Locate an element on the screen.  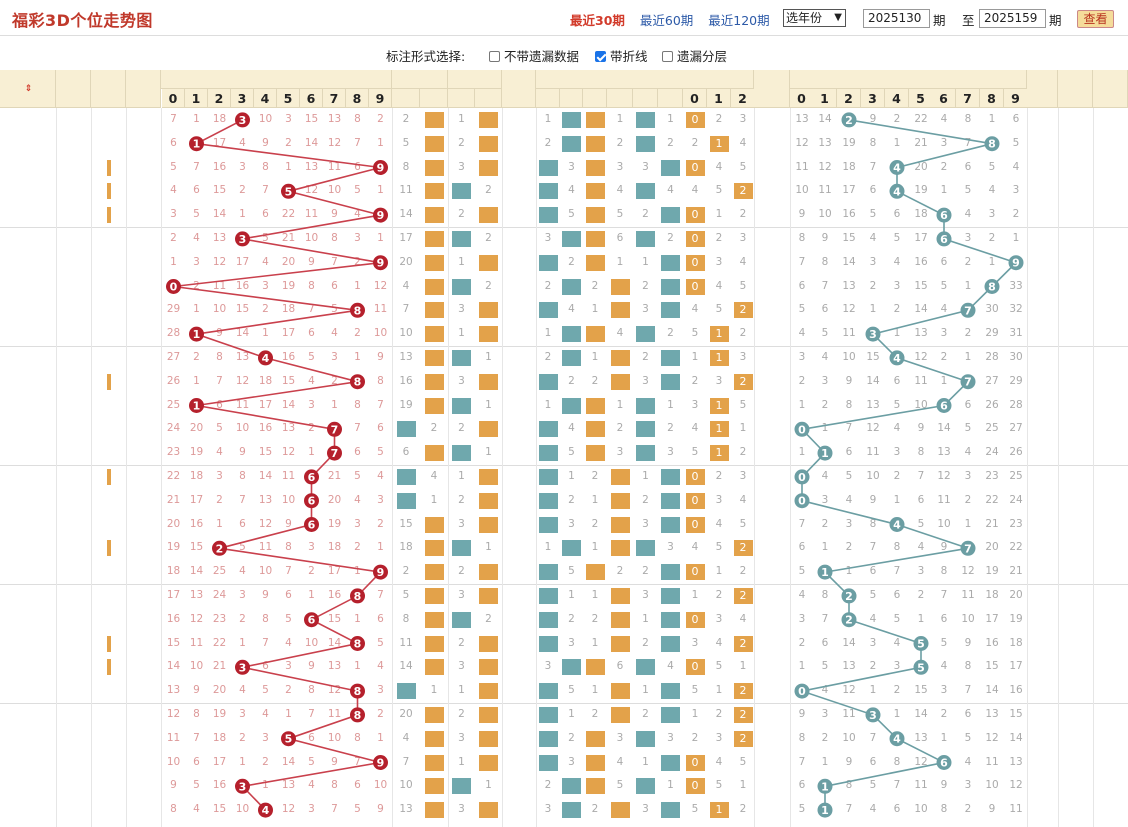
period-tabs: 最近30期 最近60期 最近120期 is located at coordinates (675, 19).